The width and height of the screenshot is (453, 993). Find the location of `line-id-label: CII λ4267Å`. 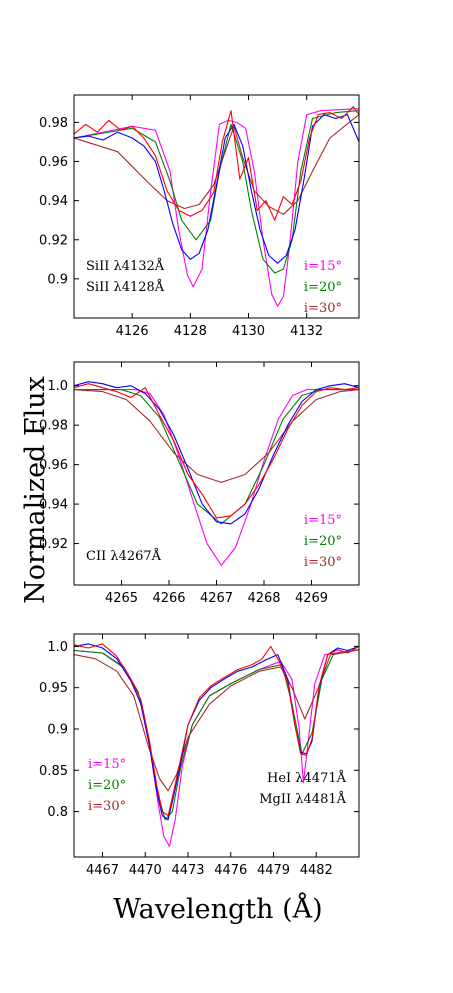

line-id-label: CII λ4267Å is located at coordinates (124, 556).